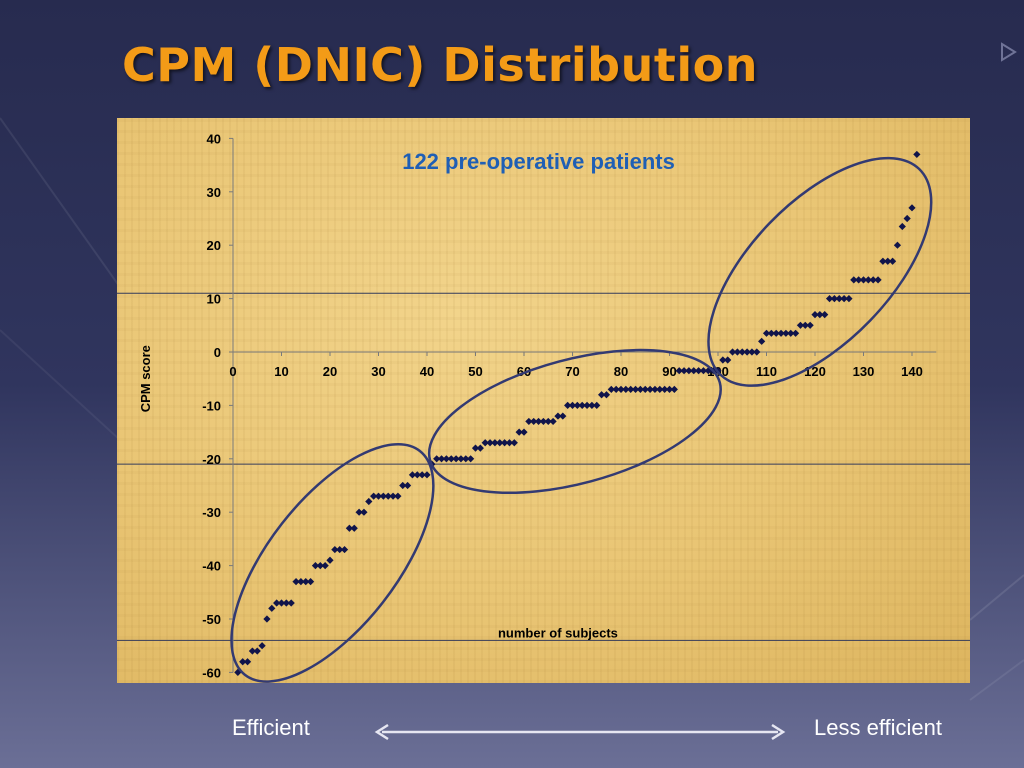  I want to click on bullet-arrow-icon, so click(1009, 52).